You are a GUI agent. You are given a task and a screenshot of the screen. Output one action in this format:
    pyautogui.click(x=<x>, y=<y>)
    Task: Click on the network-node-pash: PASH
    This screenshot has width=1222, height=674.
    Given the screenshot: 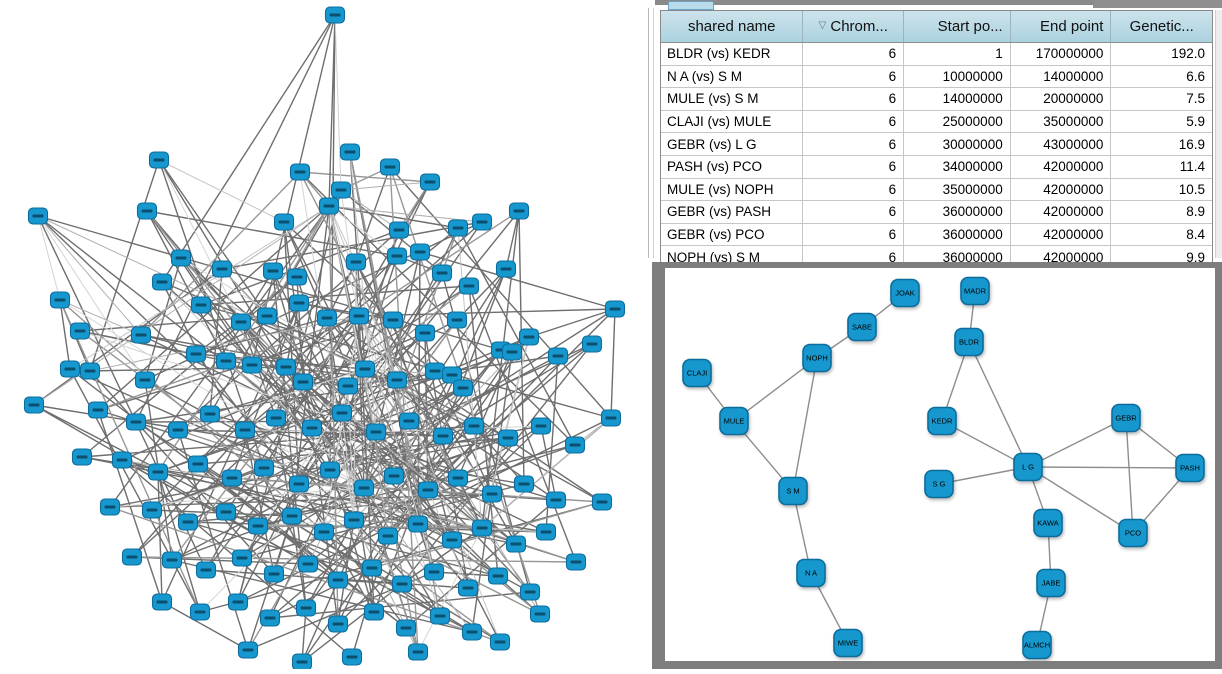 What is the action you would take?
    pyautogui.click(x=1190, y=468)
    